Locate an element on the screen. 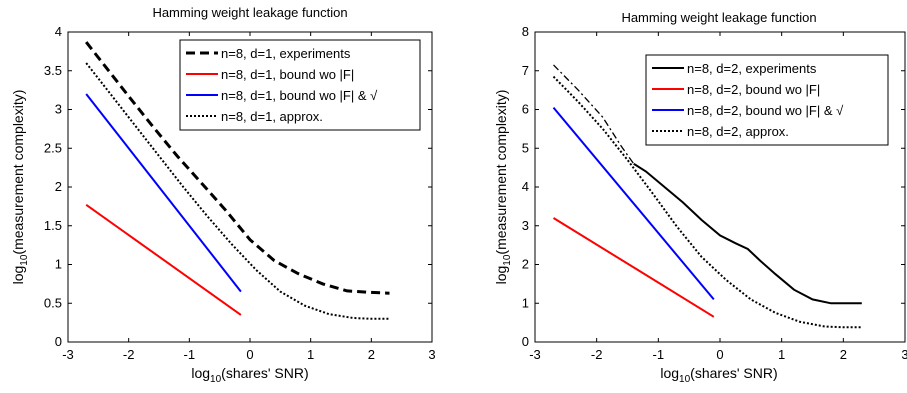  right-x-tick-label: 3 is located at coordinates (904, 354).